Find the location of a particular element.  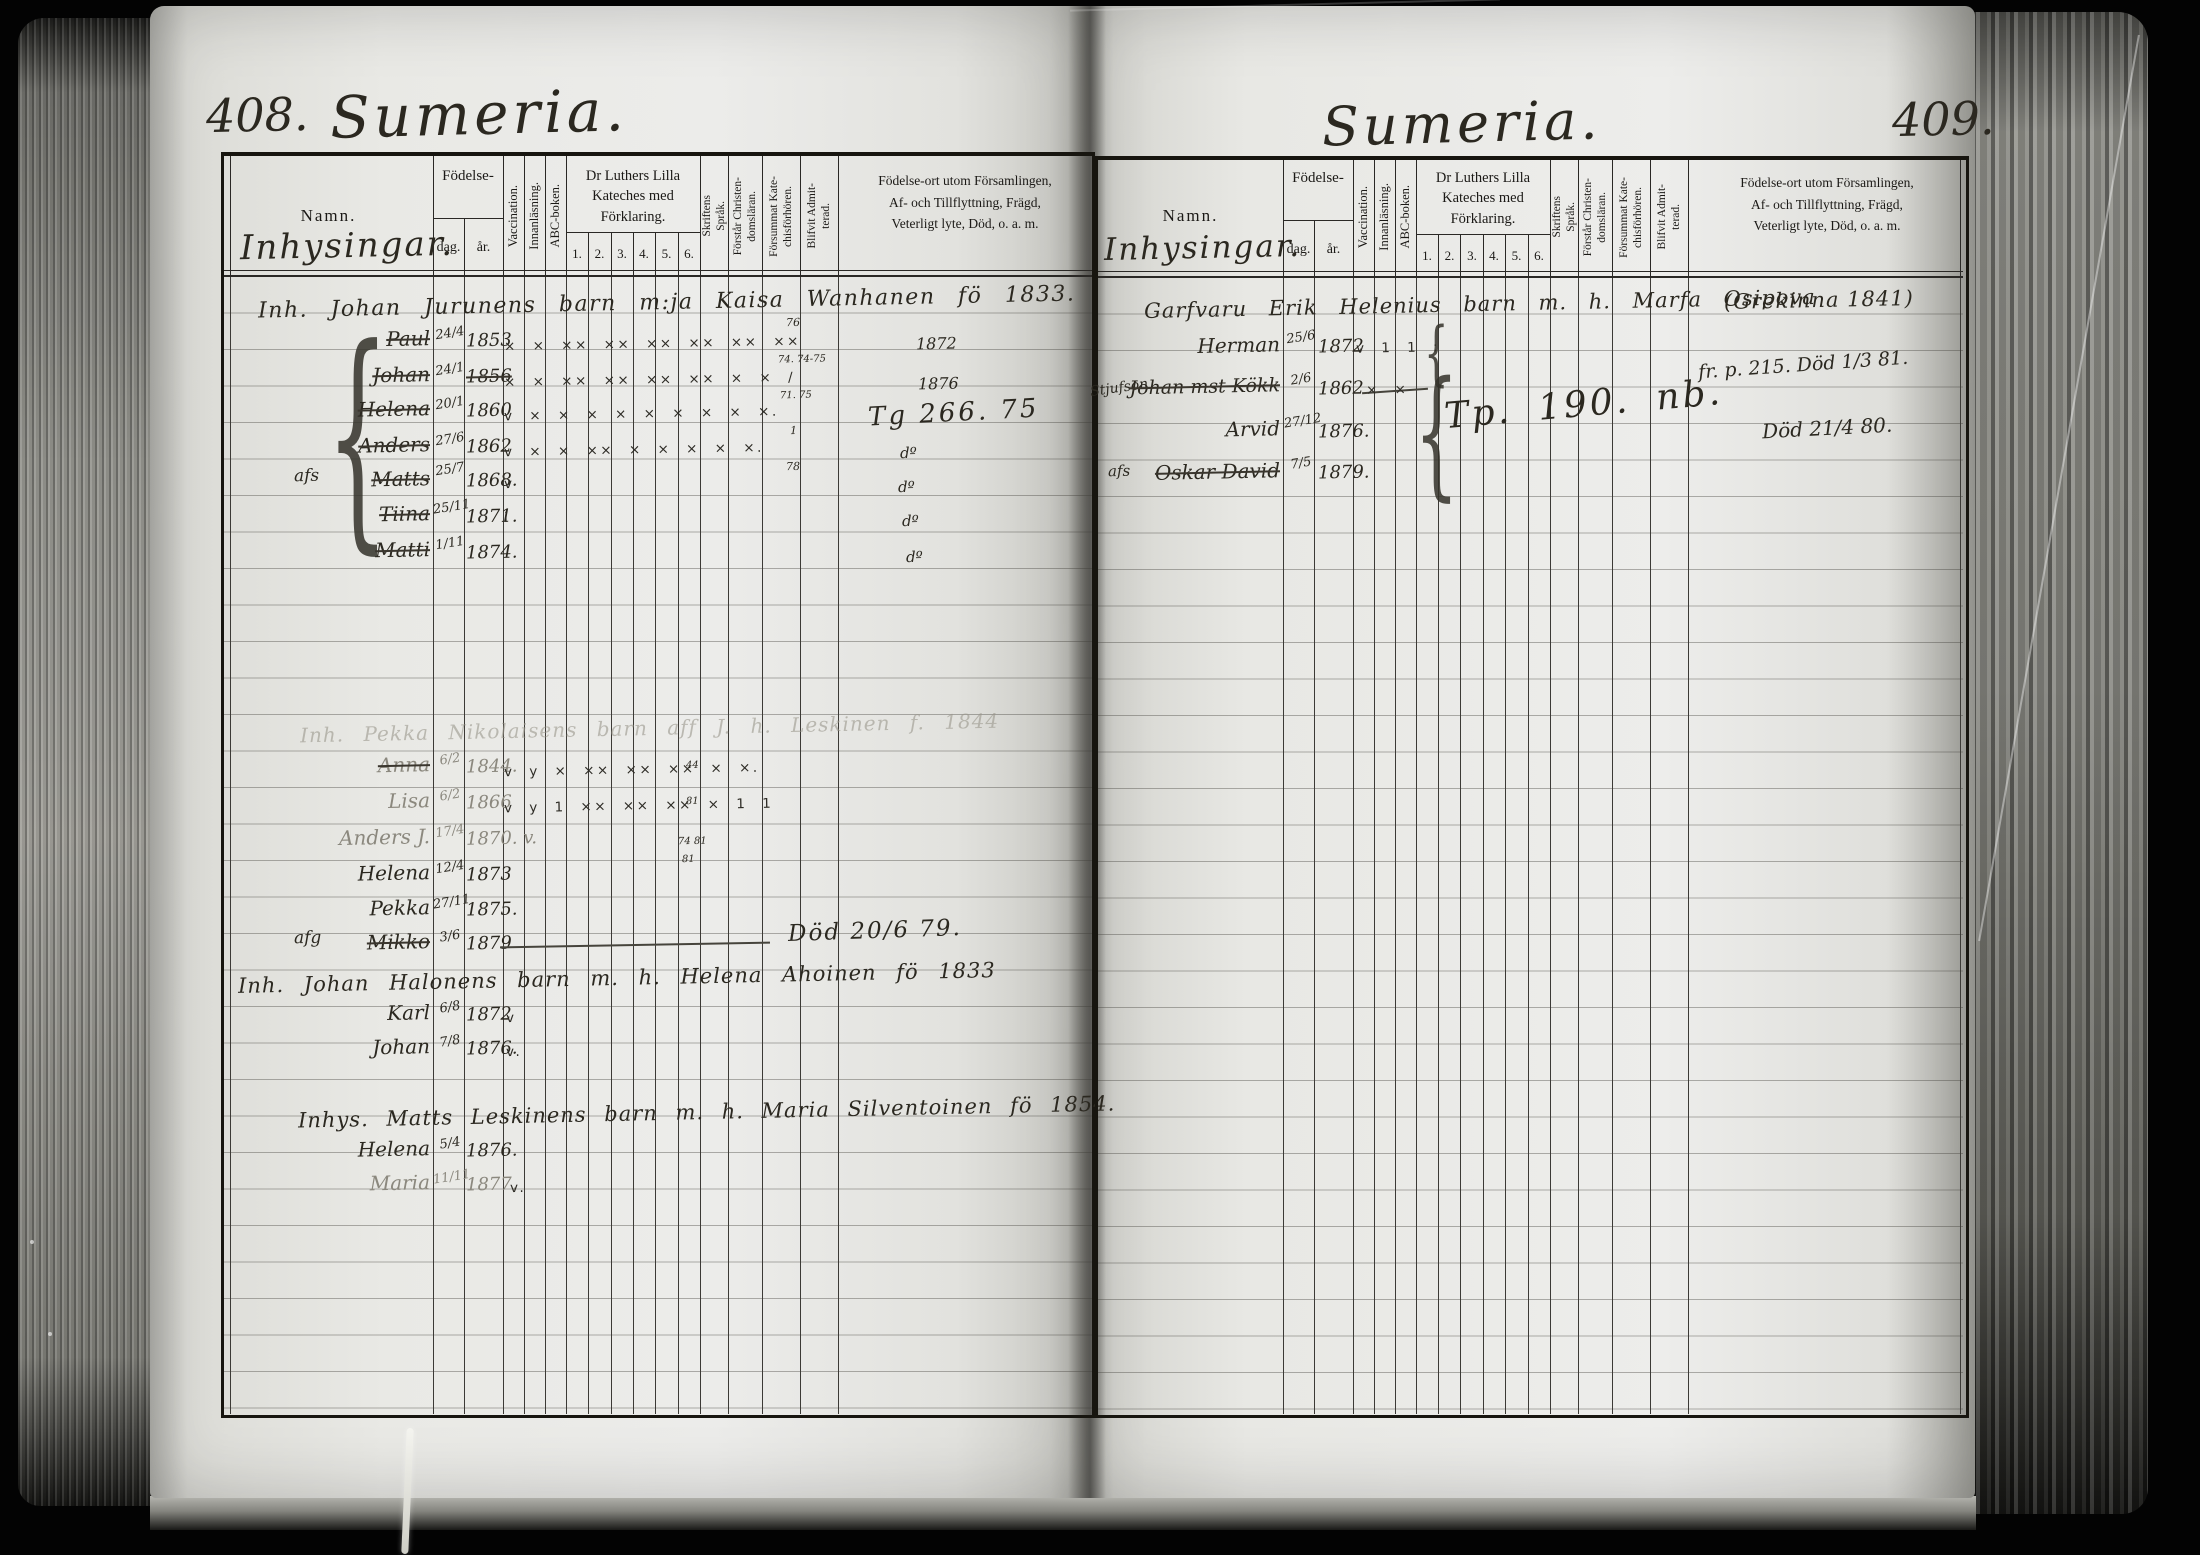

annotation-year-small: 74. 74-75 is located at coordinates (802, 359).